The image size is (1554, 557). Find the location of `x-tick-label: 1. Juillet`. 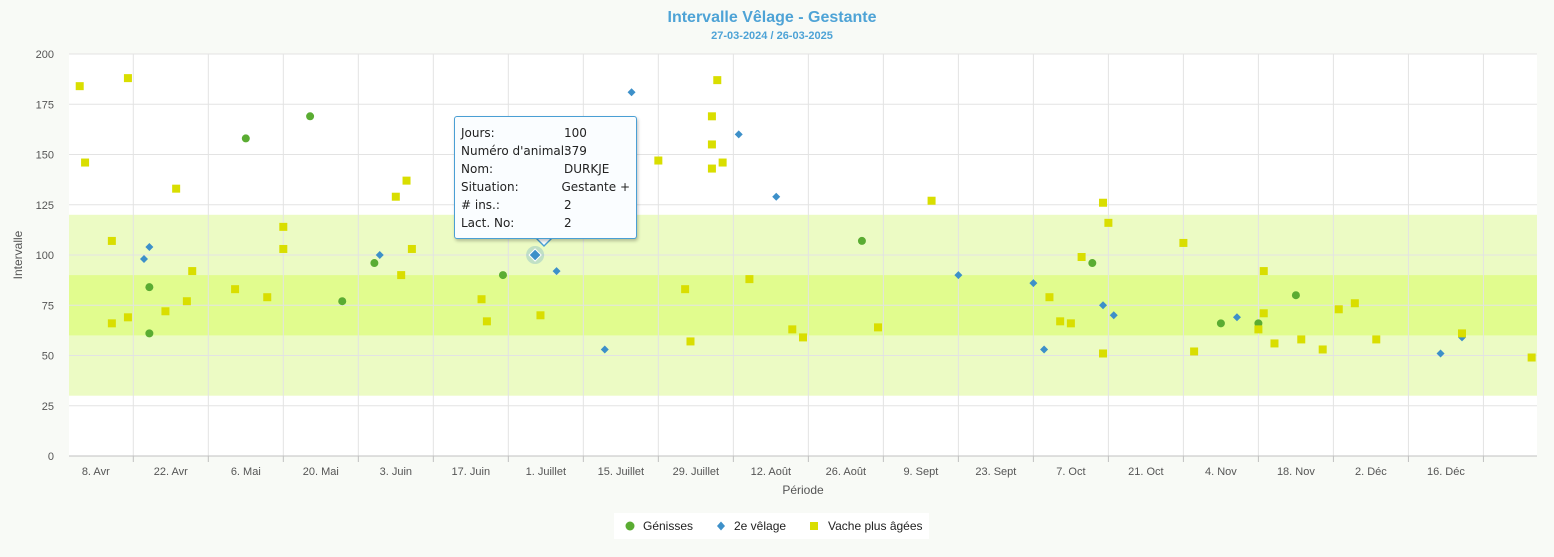

x-tick-label: 1. Juillet is located at coordinates (546, 472).